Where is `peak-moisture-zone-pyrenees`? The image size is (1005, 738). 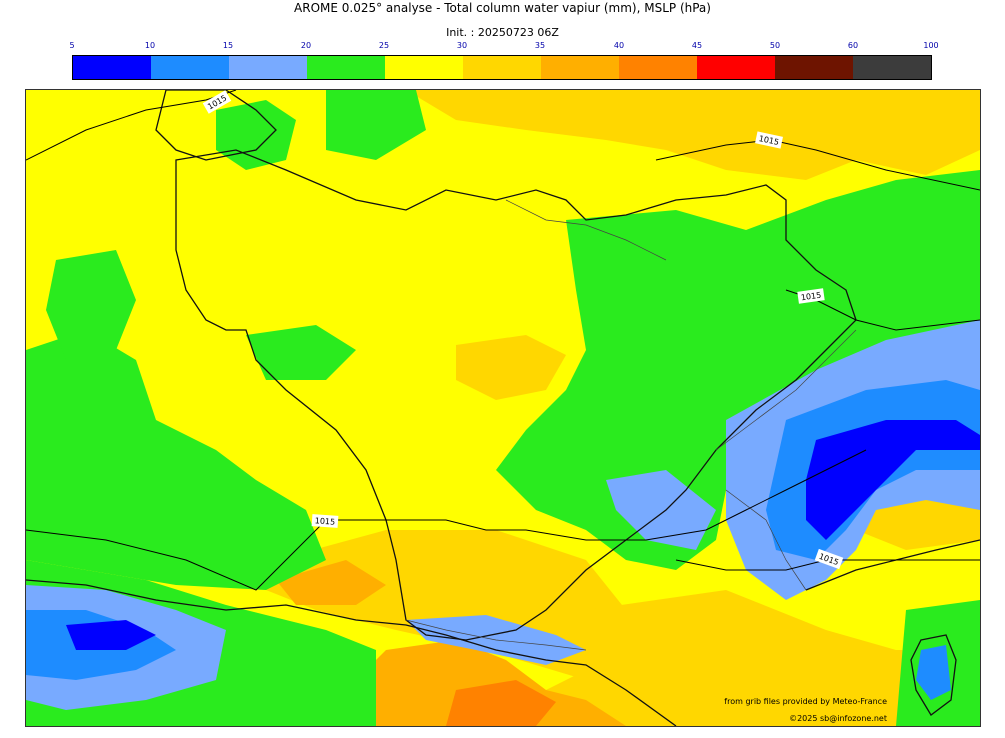
peak-moisture-zone-pyrenees is located at coordinates (501, 703).